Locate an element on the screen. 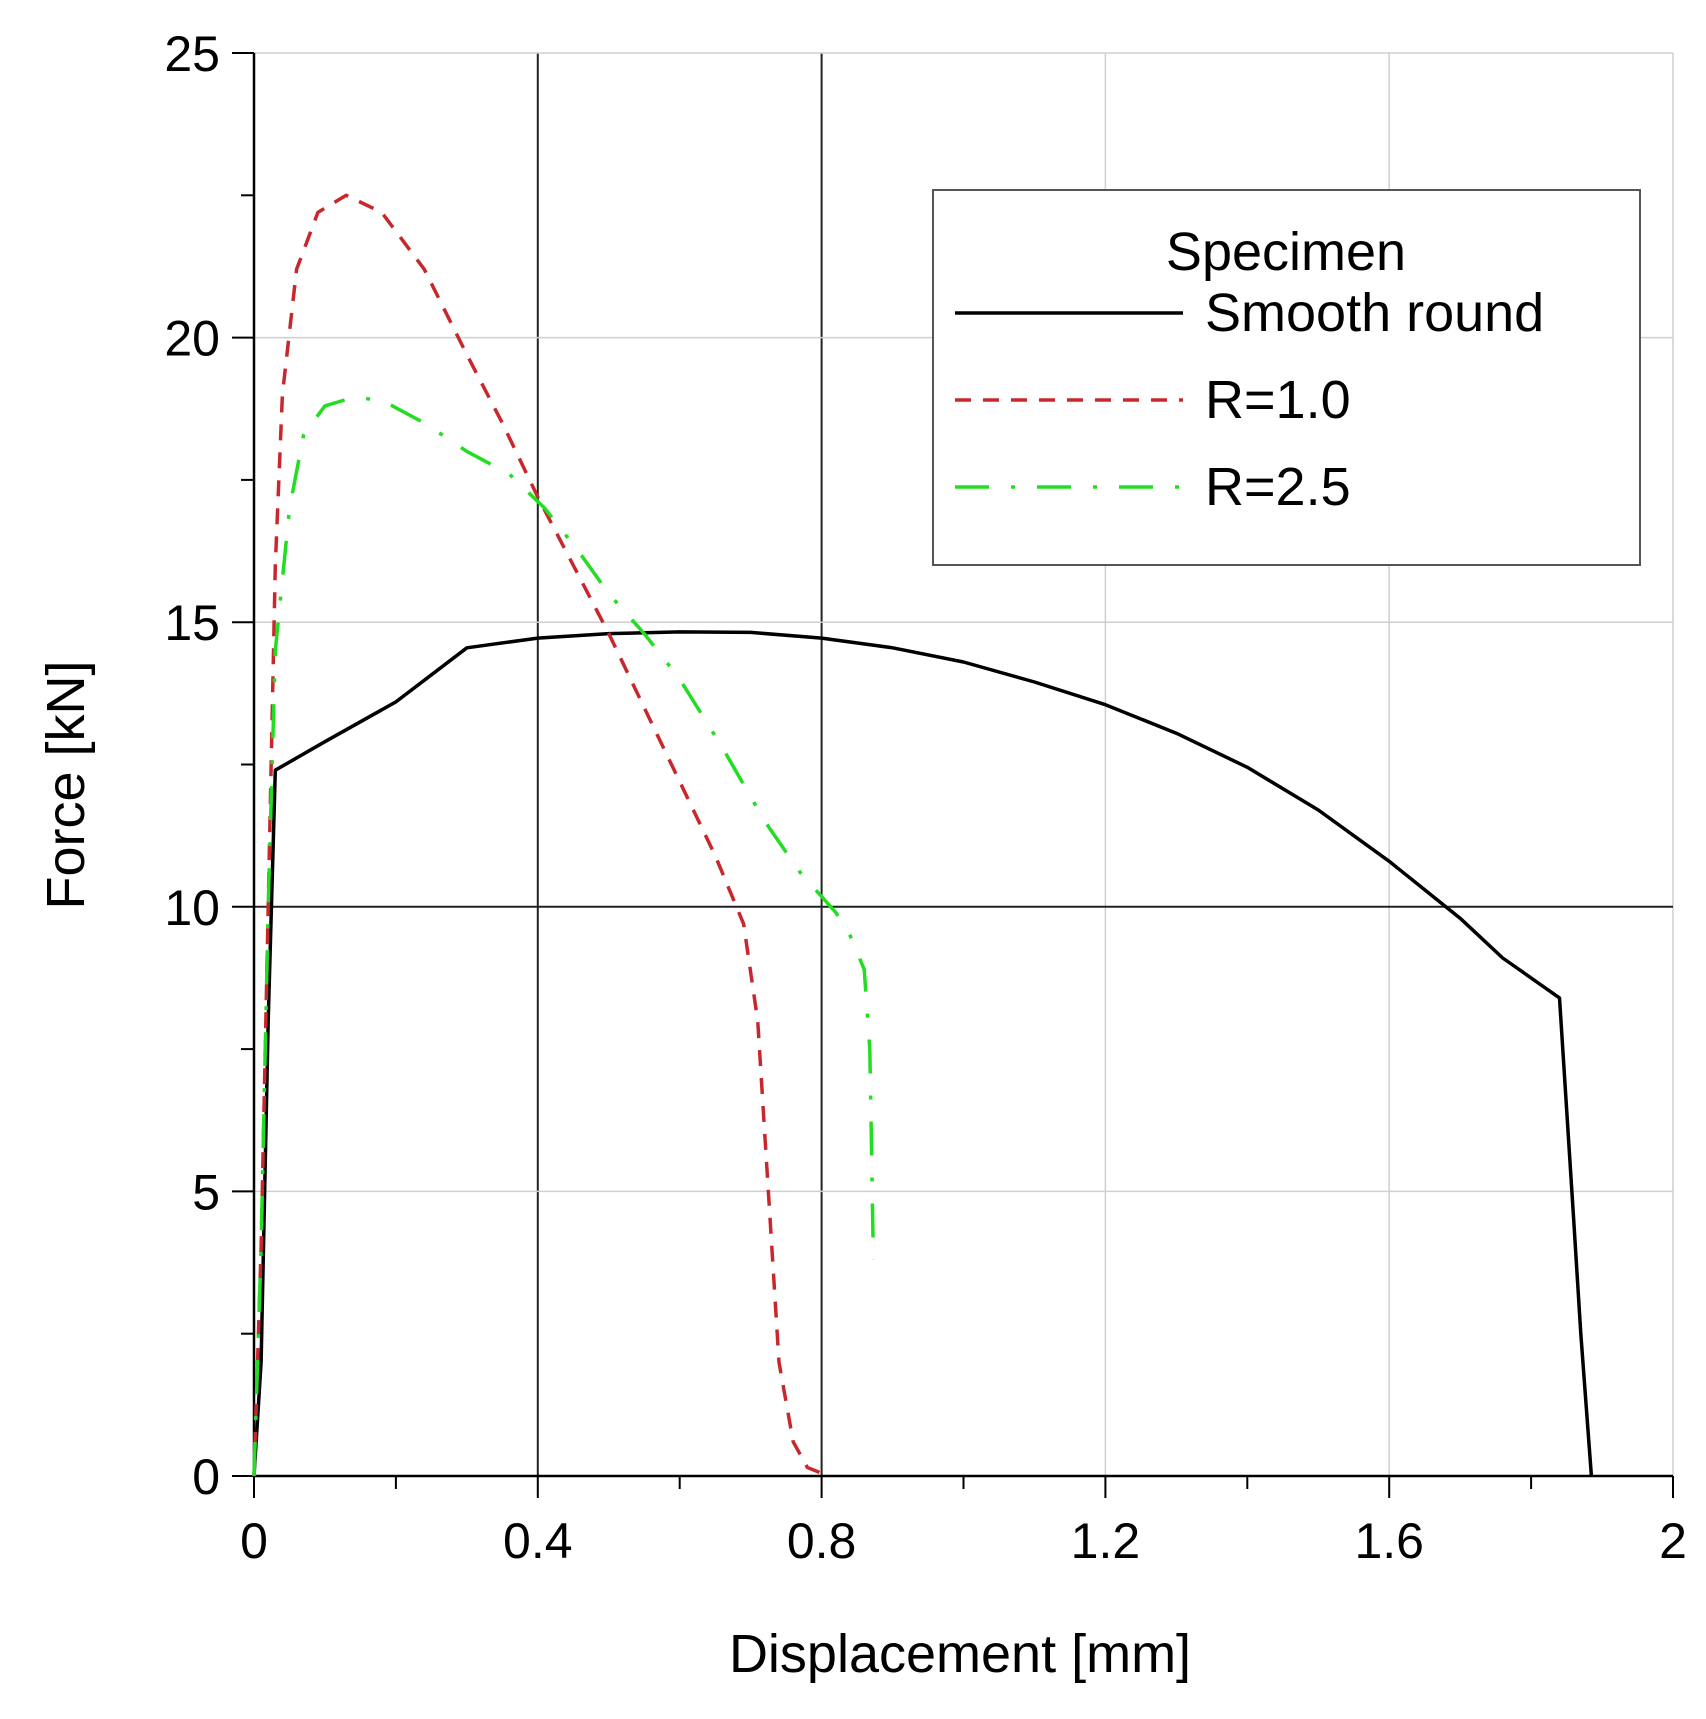  legend-box is located at coordinates (1286, 377).